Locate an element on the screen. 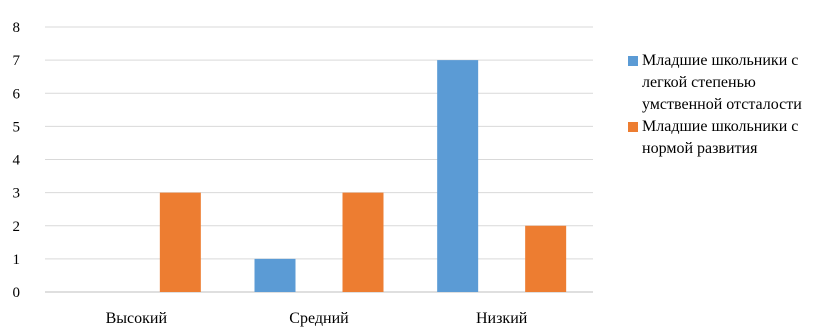 The image size is (840, 327). y-tick-label: 5 is located at coordinates (17, 127).